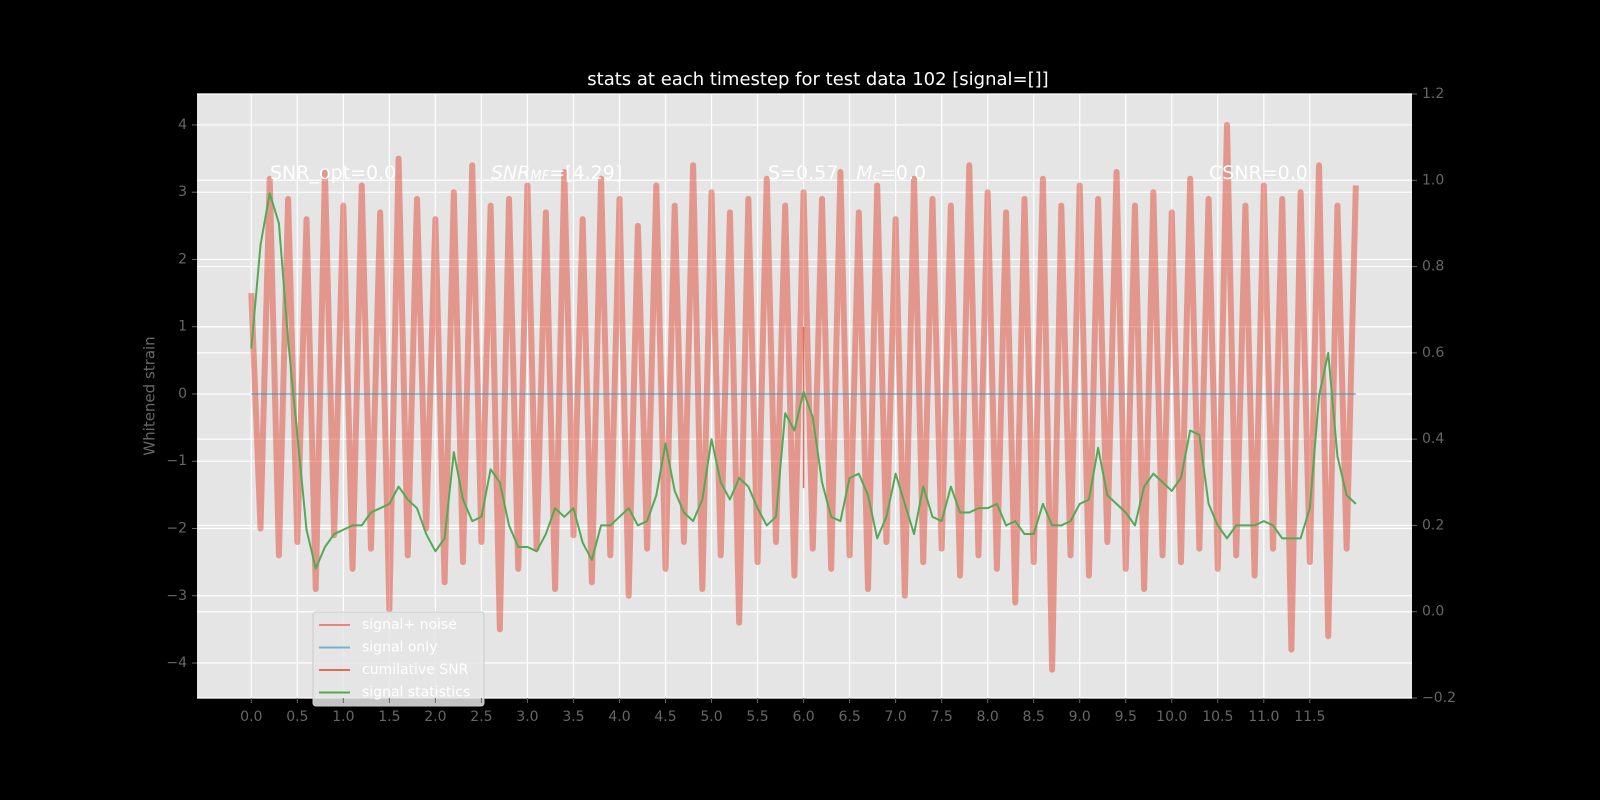 The height and width of the screenshot is (800, 1600). I want to click on x-tick-label: 2.5, so click(481, 717).